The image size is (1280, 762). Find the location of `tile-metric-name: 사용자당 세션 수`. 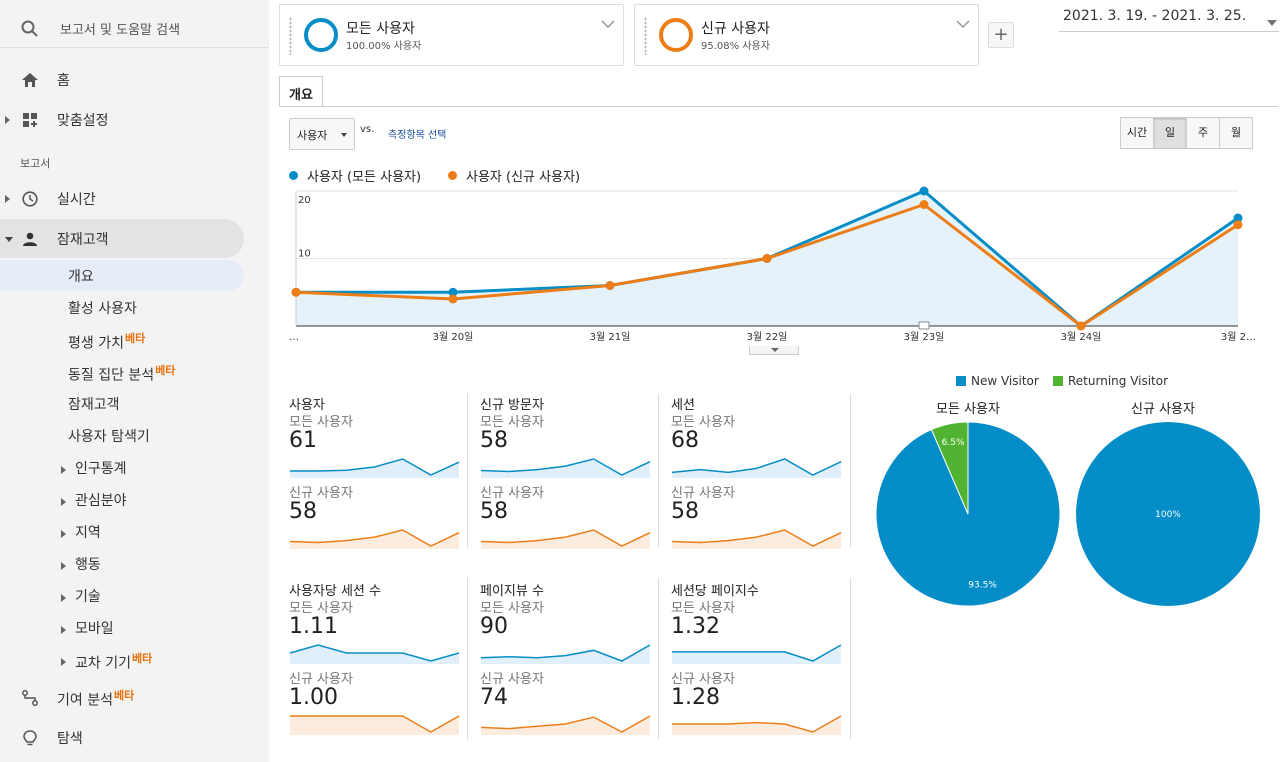

tile-metric-name: 사용자당 세션 수 is located at coordinates (335, 591).